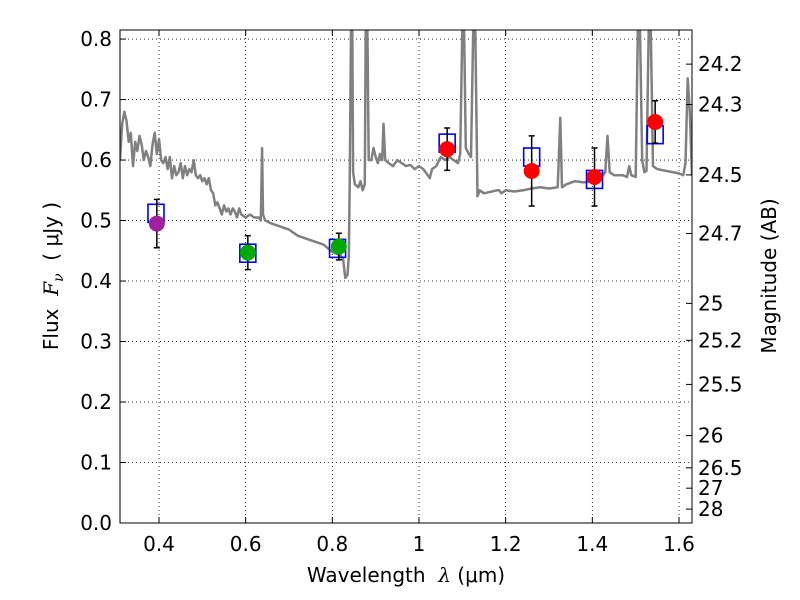 The width and height of the screenshot is (800, 600). I want to click on magnitude-tick-label: 26, so click(710, 436).